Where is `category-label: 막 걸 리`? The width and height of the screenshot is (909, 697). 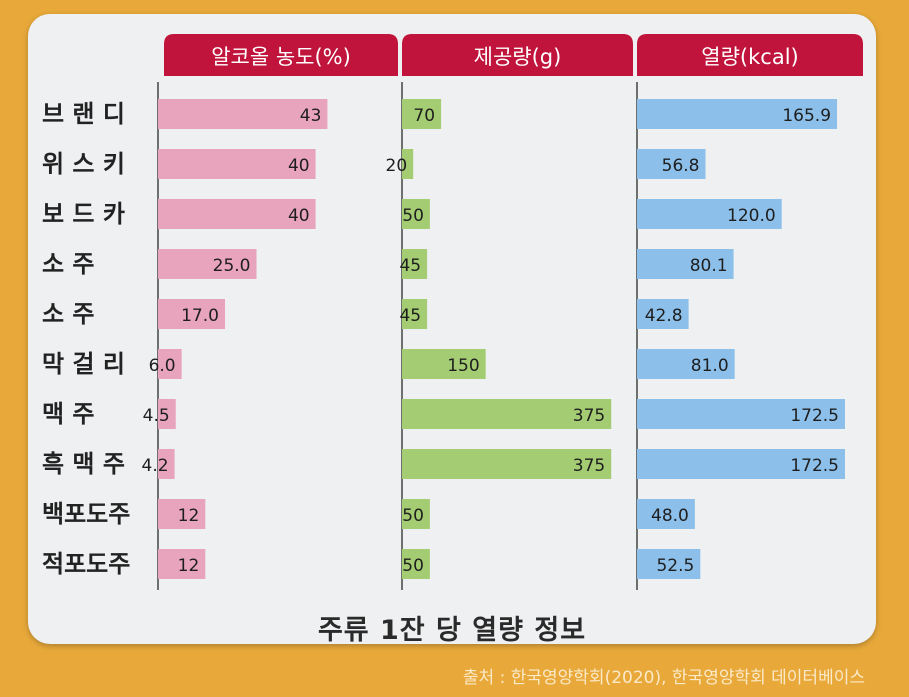
category-label: 막 걸 리 is located at coordinates (83, 364).